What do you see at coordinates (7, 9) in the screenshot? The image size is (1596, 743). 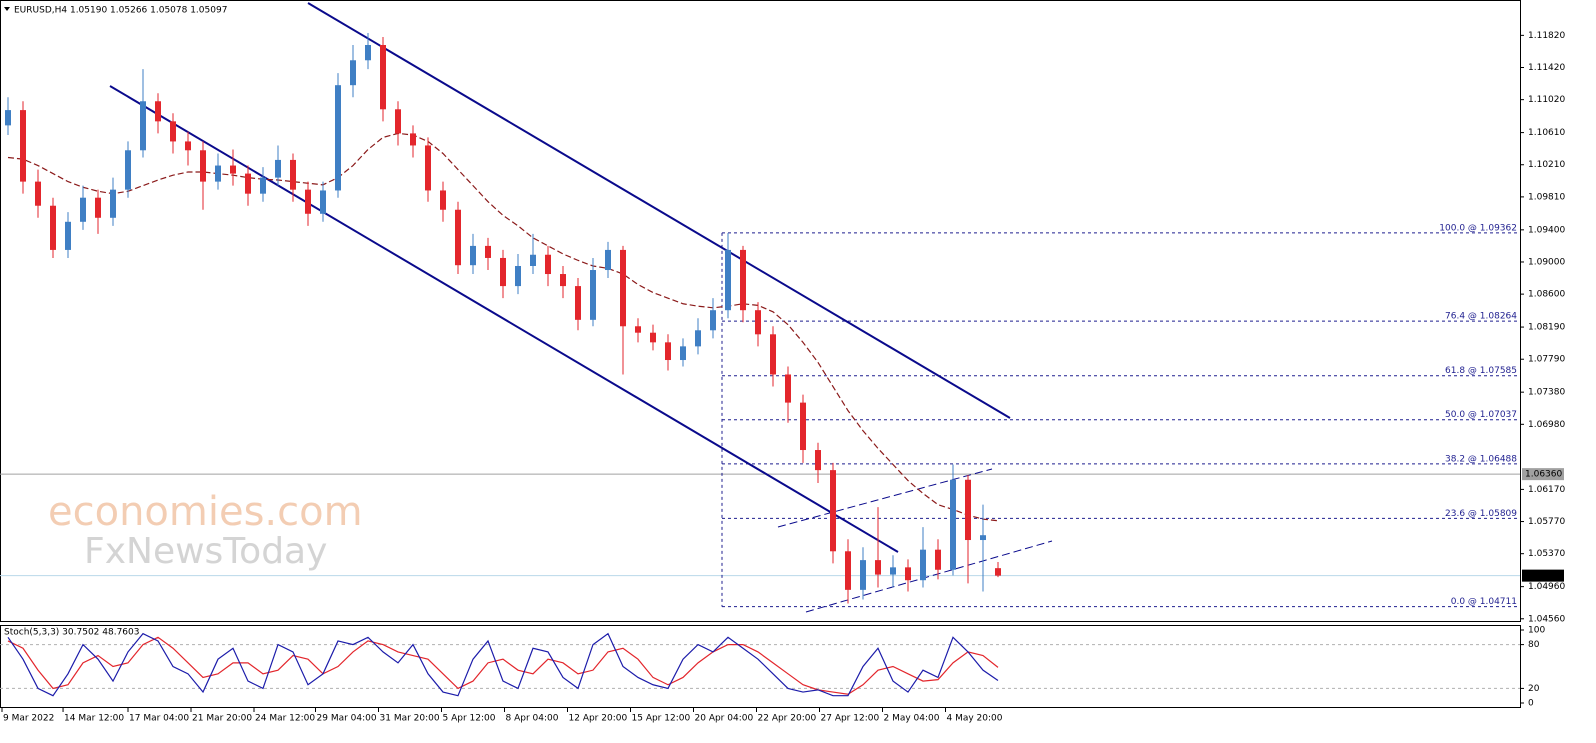 I see `menu-icon` at bounding box center [7, 9].